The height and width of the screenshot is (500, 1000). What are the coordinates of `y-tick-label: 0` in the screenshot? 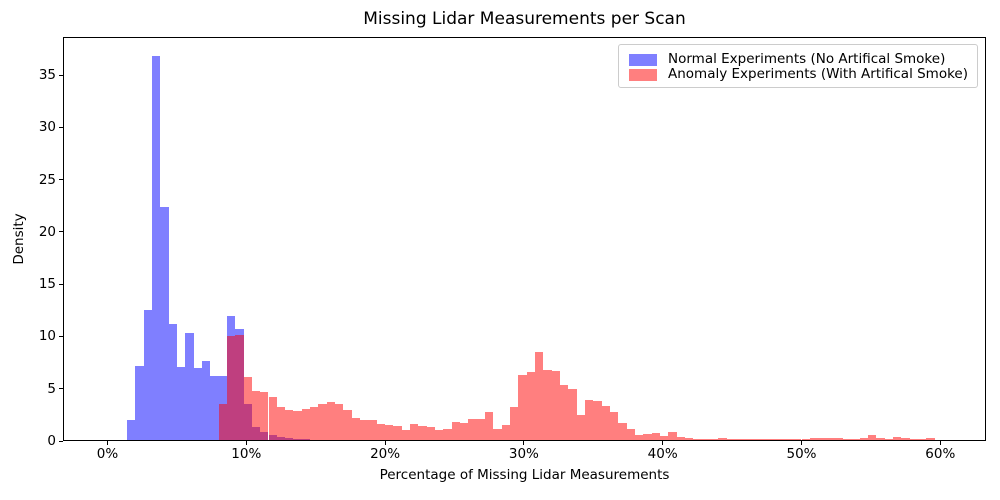 It's located at (51, 441).